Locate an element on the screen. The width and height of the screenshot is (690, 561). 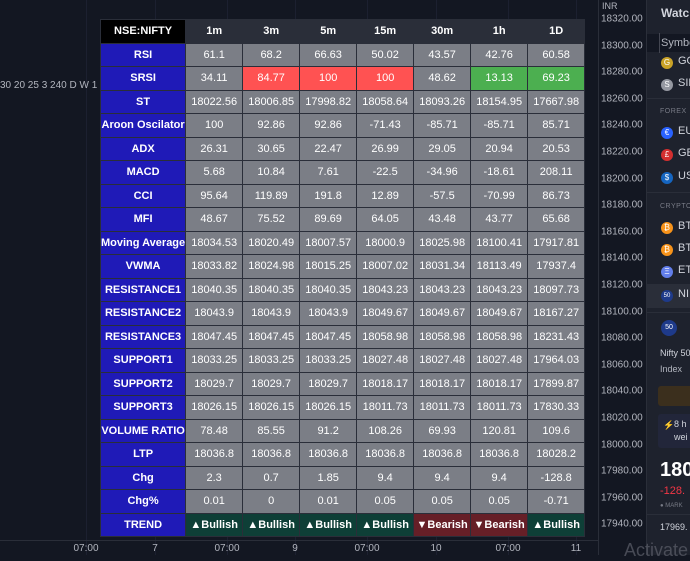
indicator-value-cell: -71.43 is located at coordinates (385, 125).